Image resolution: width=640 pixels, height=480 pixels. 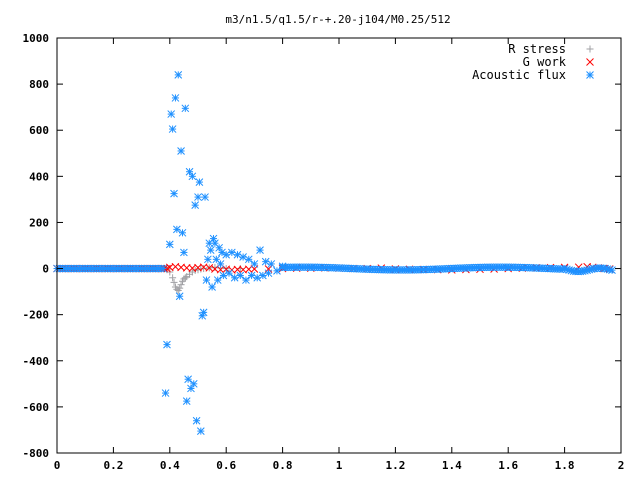 I want to click on y-tick-label: 800, so click(x=39, y=84).